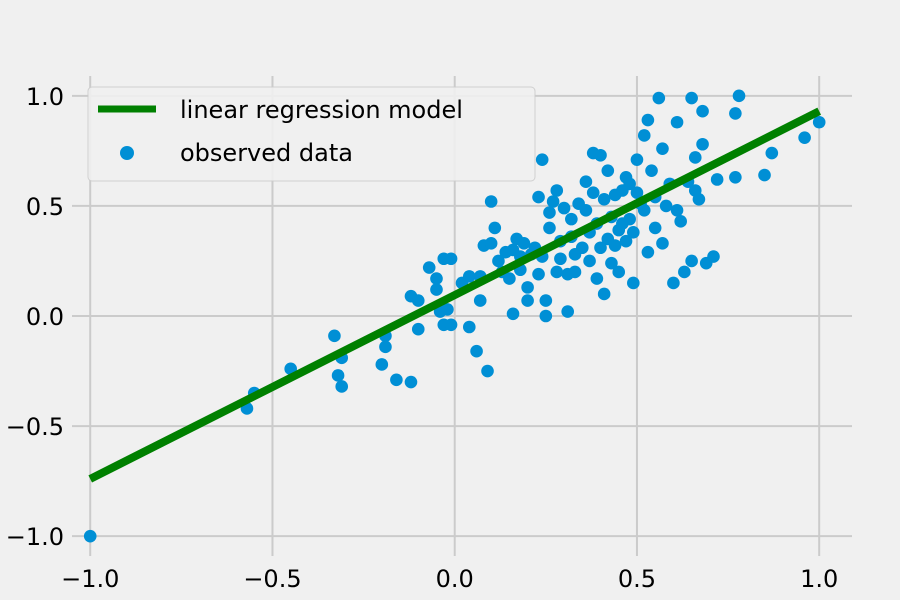  Describe the element at coordinates (45, 207) in the screenshot. I see `y-tick-label: 0.5` at that location.